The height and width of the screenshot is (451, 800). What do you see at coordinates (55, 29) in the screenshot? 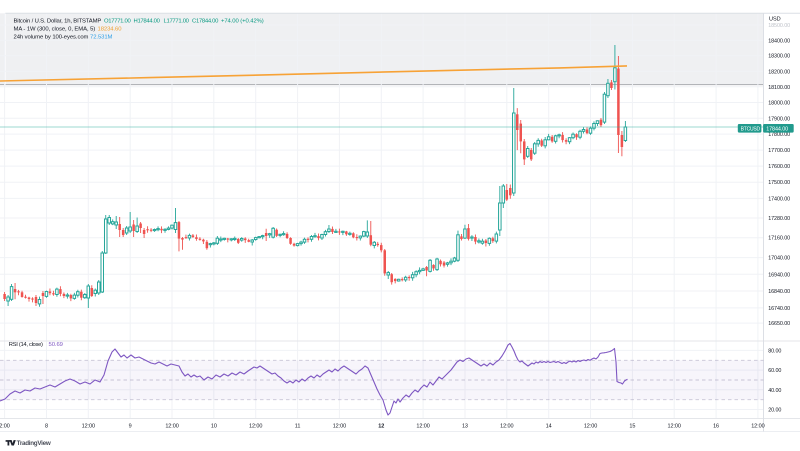
I see `svg-text:MA - 1W (300, close, 0, EMA, 5: MA - 1W (300, close, 0, EMA, 5)` at bounding box center [55, 29].